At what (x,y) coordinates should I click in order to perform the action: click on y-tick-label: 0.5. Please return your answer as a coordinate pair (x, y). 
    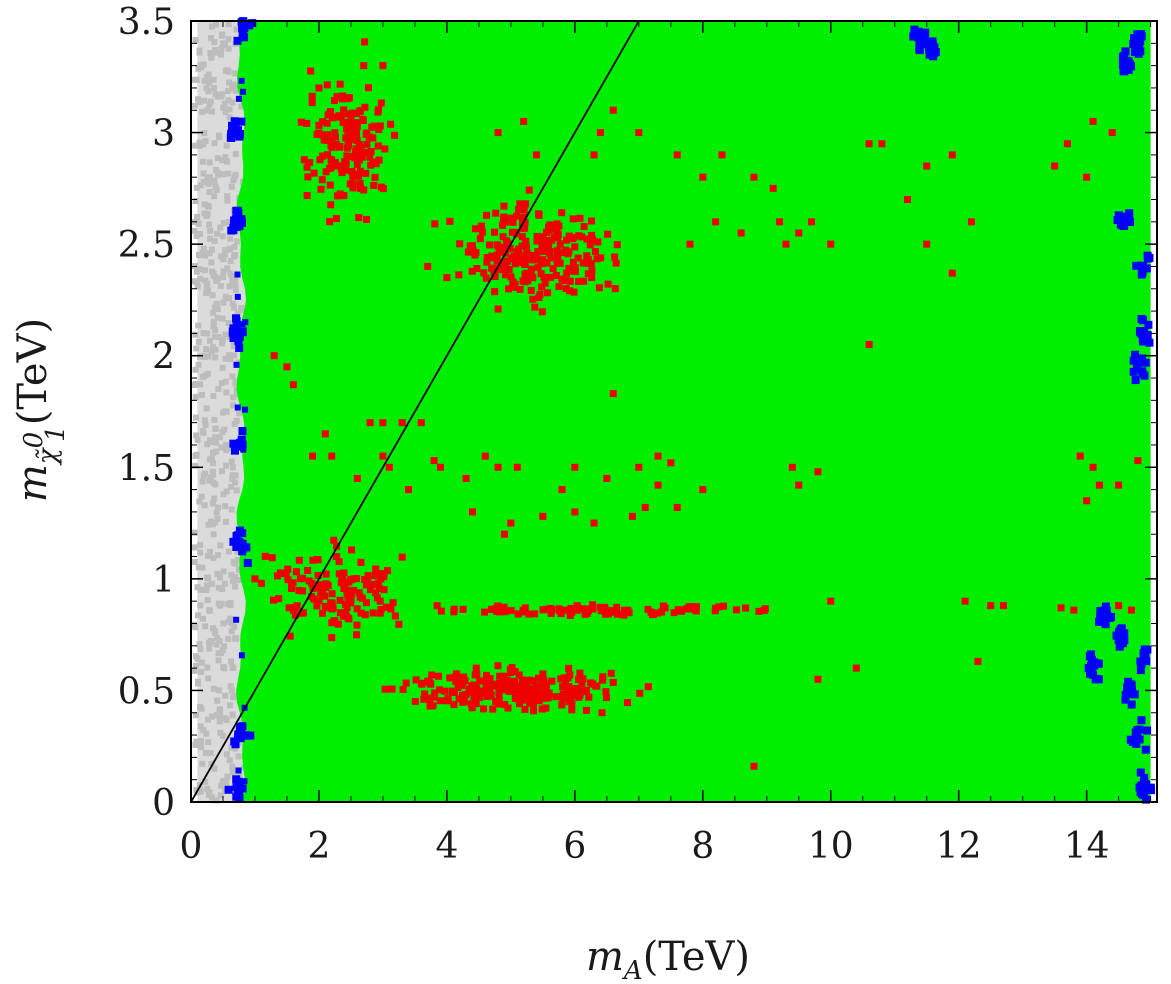
    Looking at the image, I should click on (146, 691).